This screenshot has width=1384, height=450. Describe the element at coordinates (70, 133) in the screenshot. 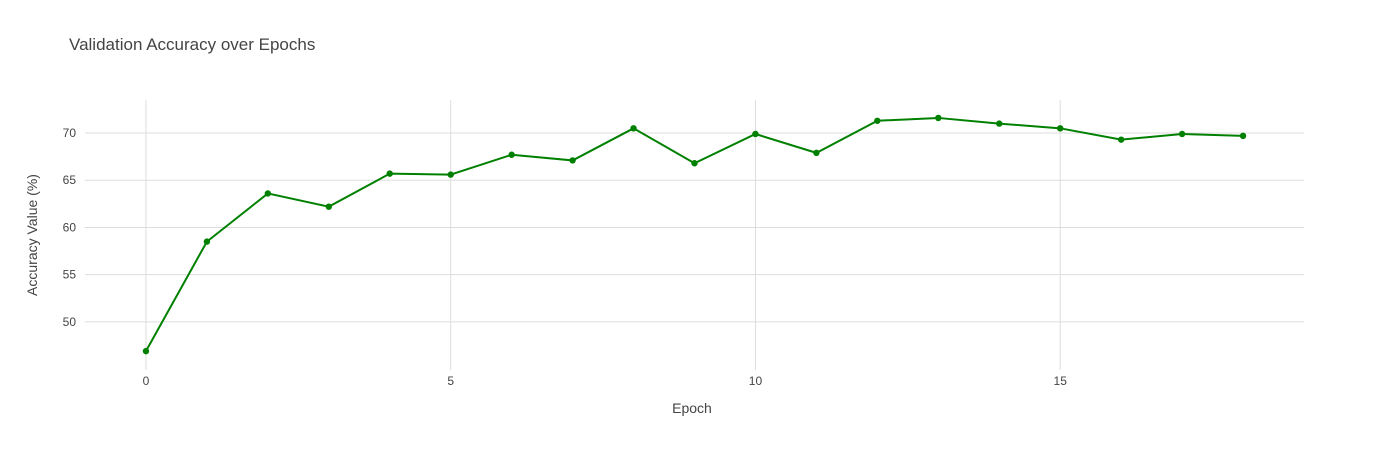

I see `y-tick-label: 70` at that location.